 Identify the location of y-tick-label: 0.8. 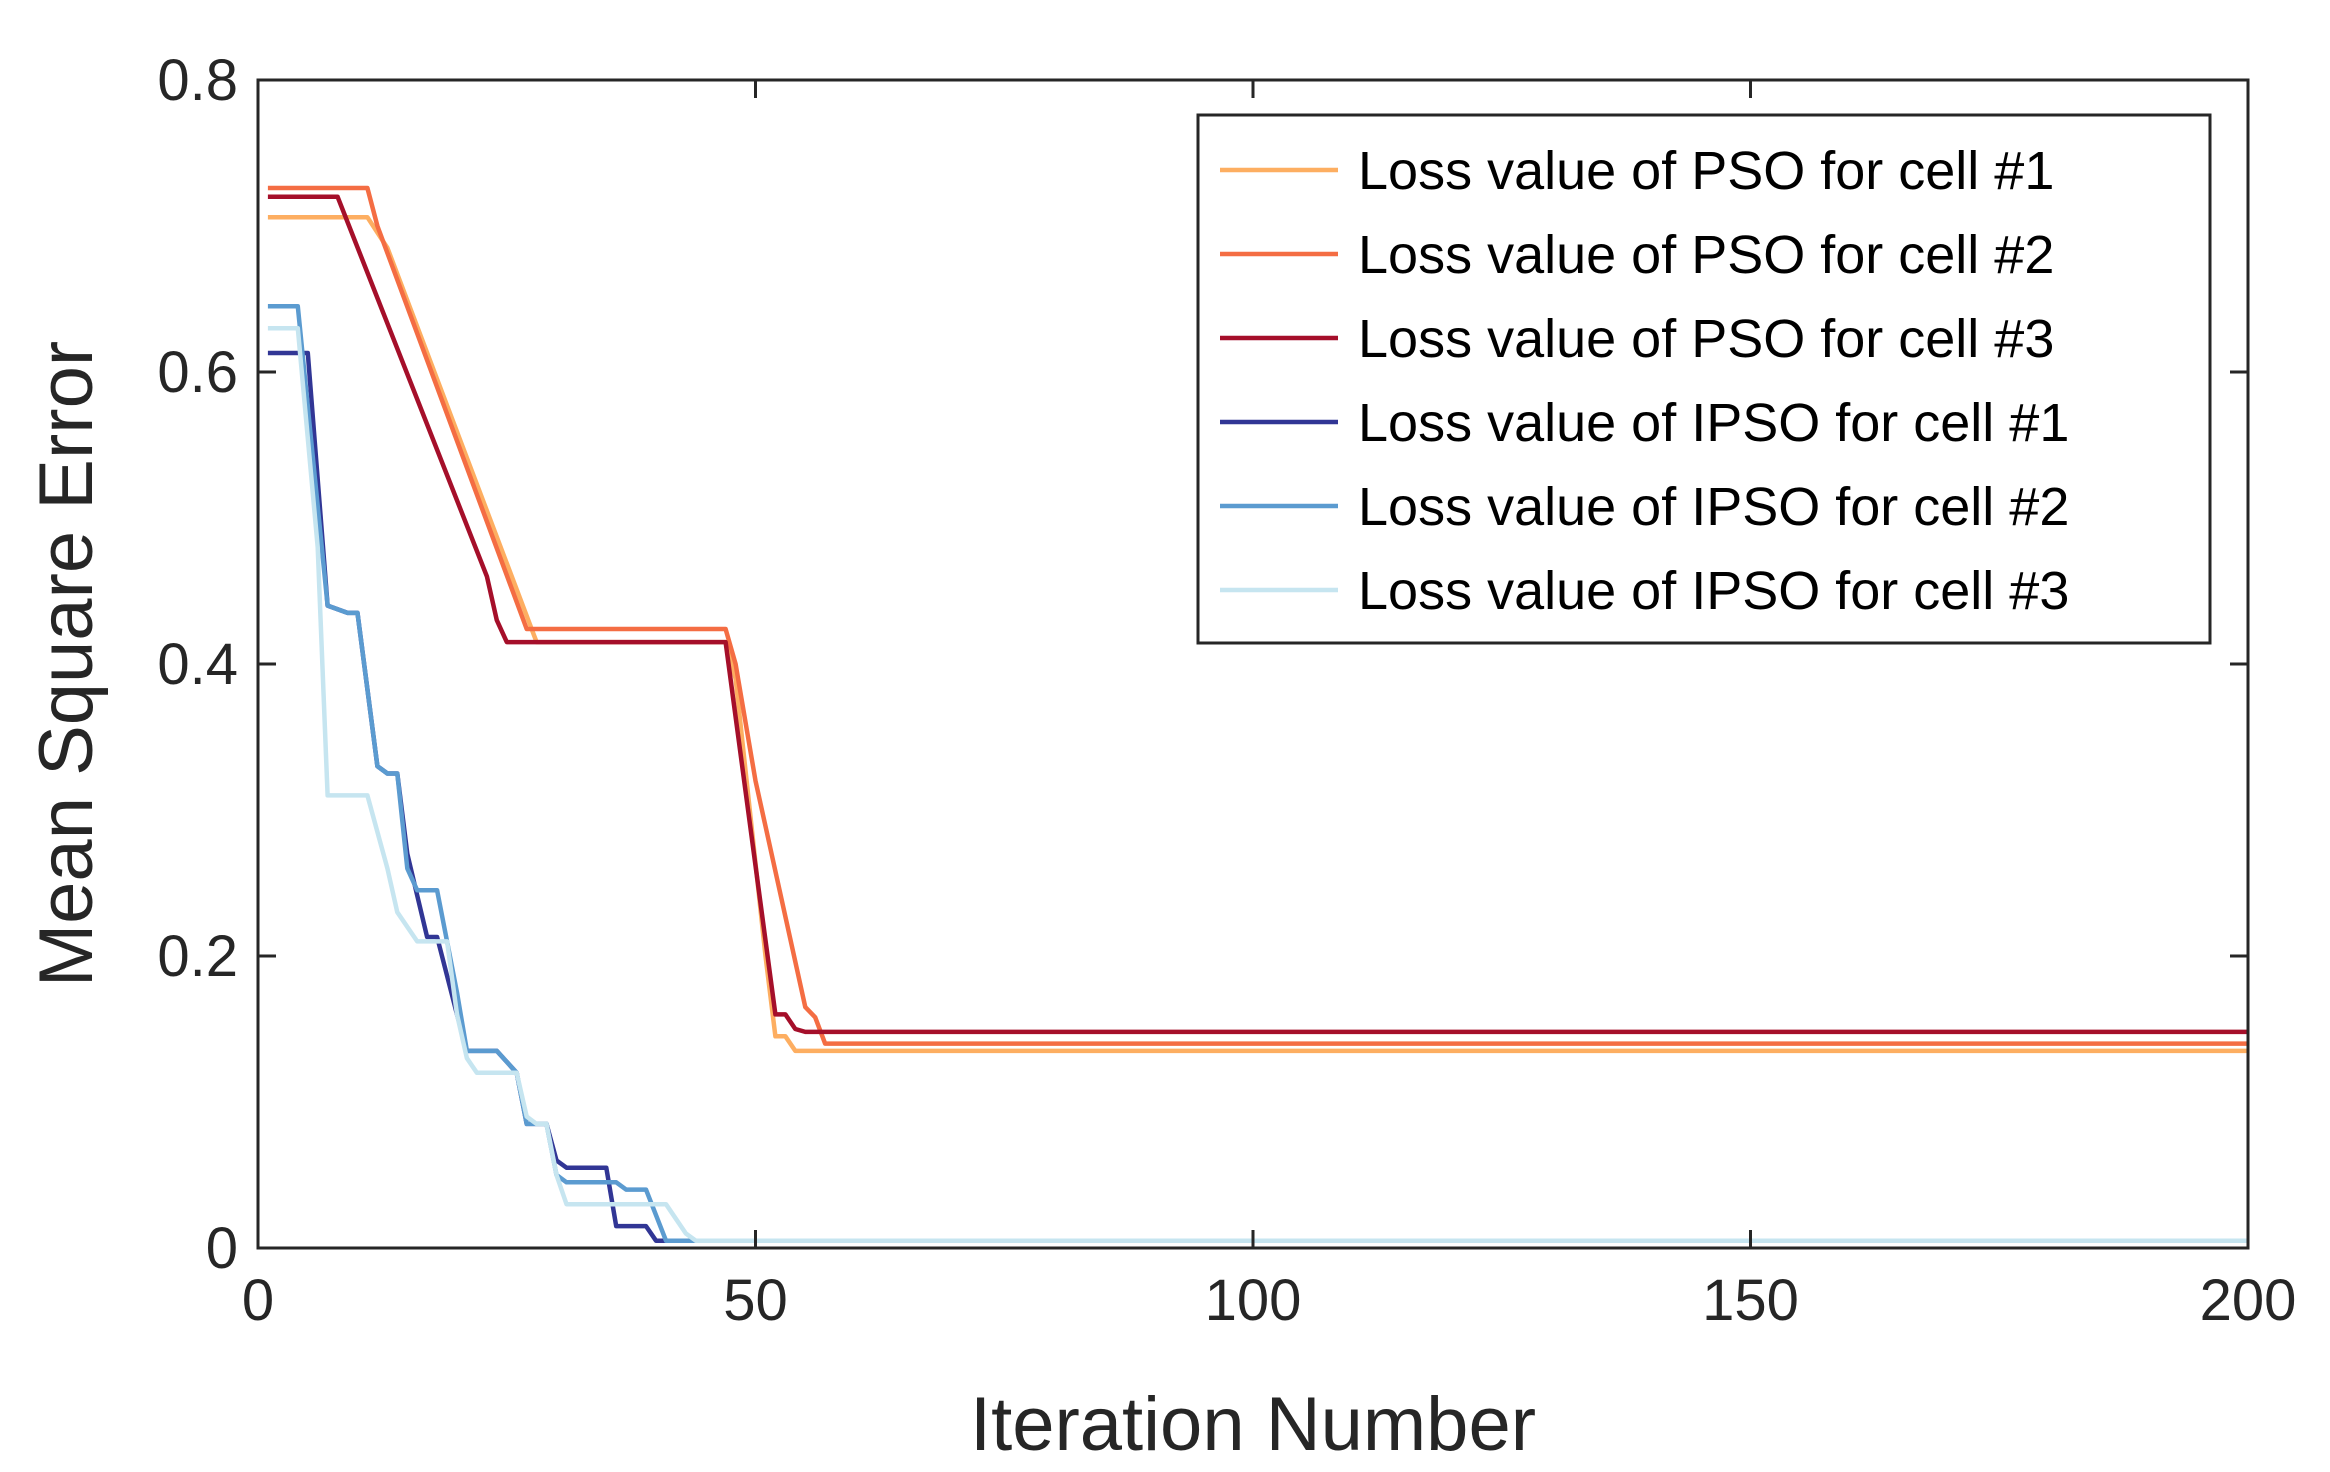
(197, 80).